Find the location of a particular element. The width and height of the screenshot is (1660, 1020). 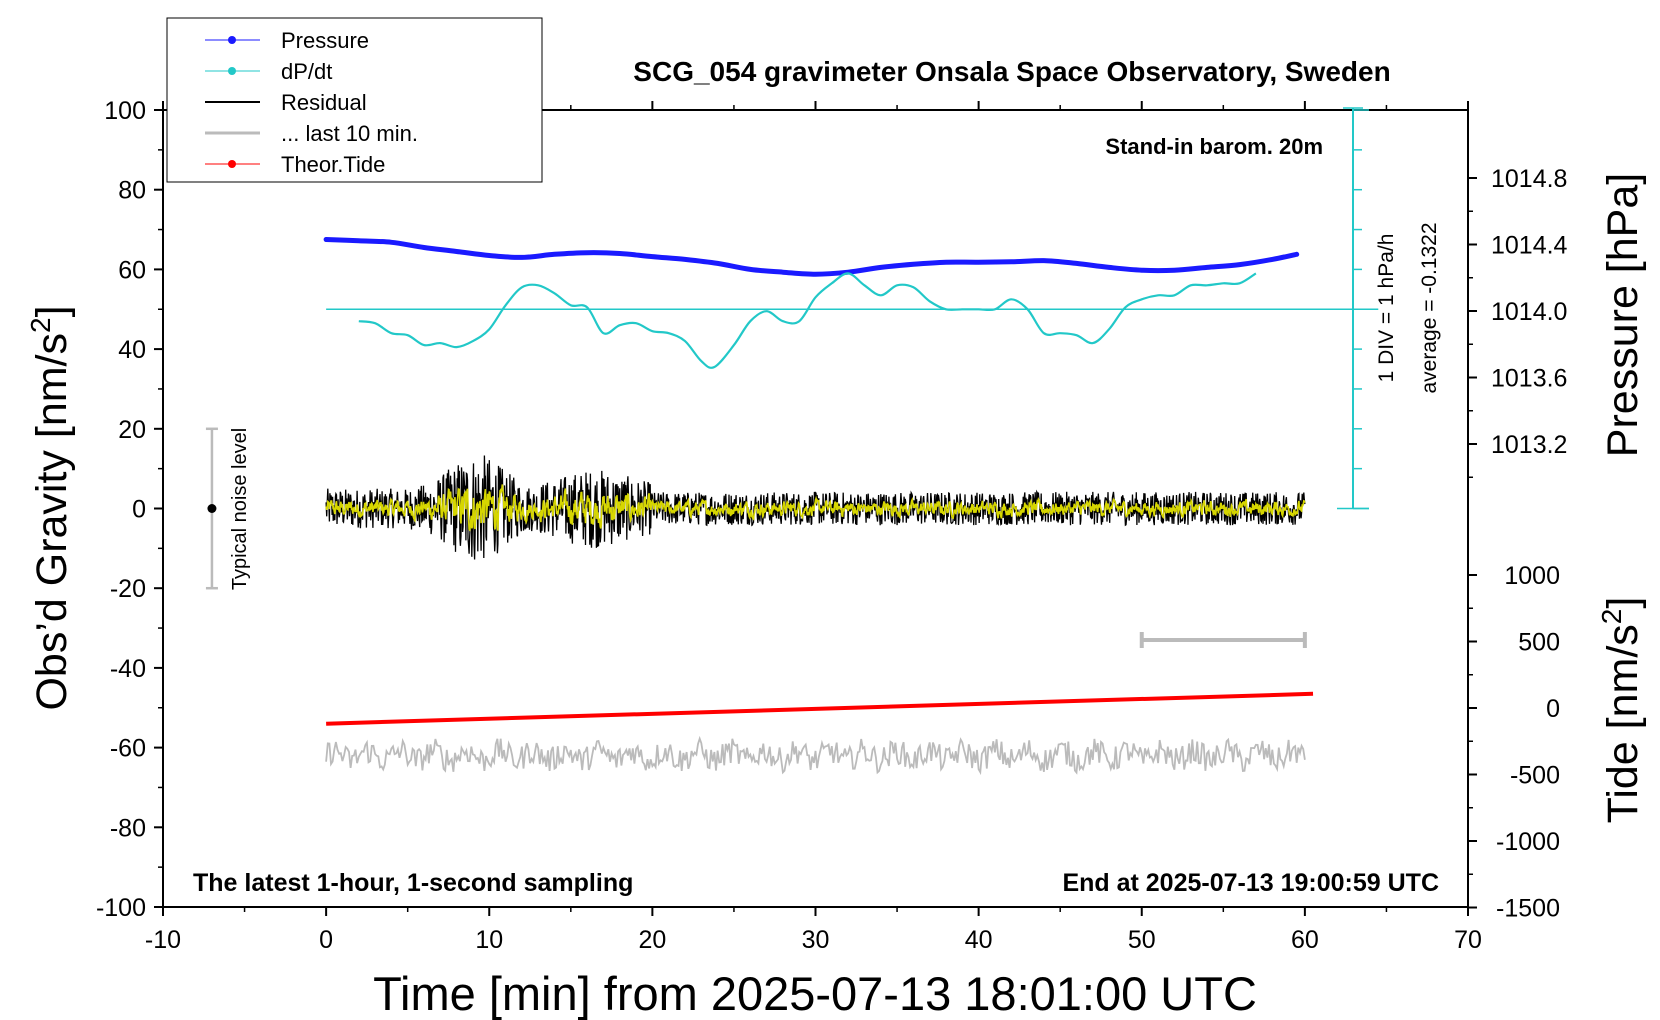

y-tick-label: 0 is located at coordinates (139, 510).